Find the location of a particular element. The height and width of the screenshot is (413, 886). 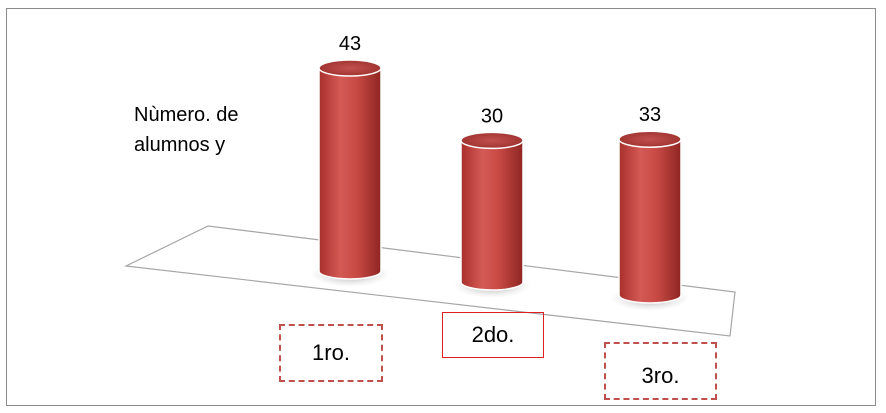

bar-2do is located at coordinates (492, 214).